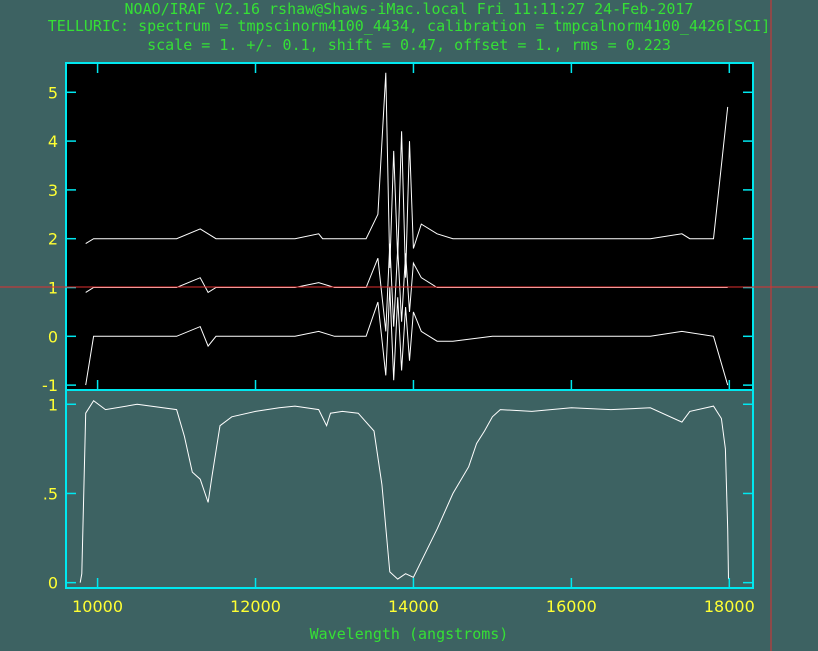  What do you see at coordinates (571, 606) in the screenshot?
I see `x-tick-label: 16000` at bounding box center [571, 606].